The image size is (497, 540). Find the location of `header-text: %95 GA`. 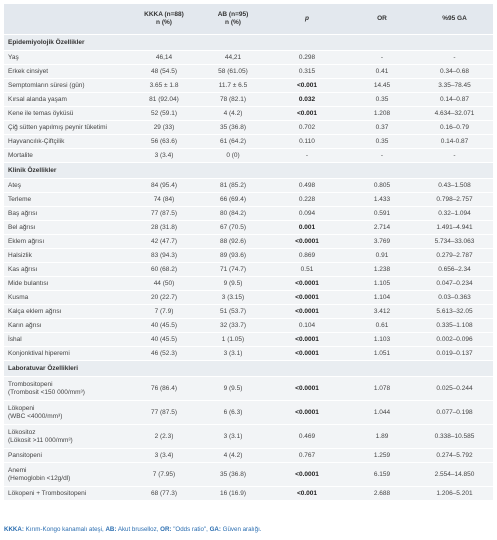

header-text: %95 GA is located at coordinates (454, 18).